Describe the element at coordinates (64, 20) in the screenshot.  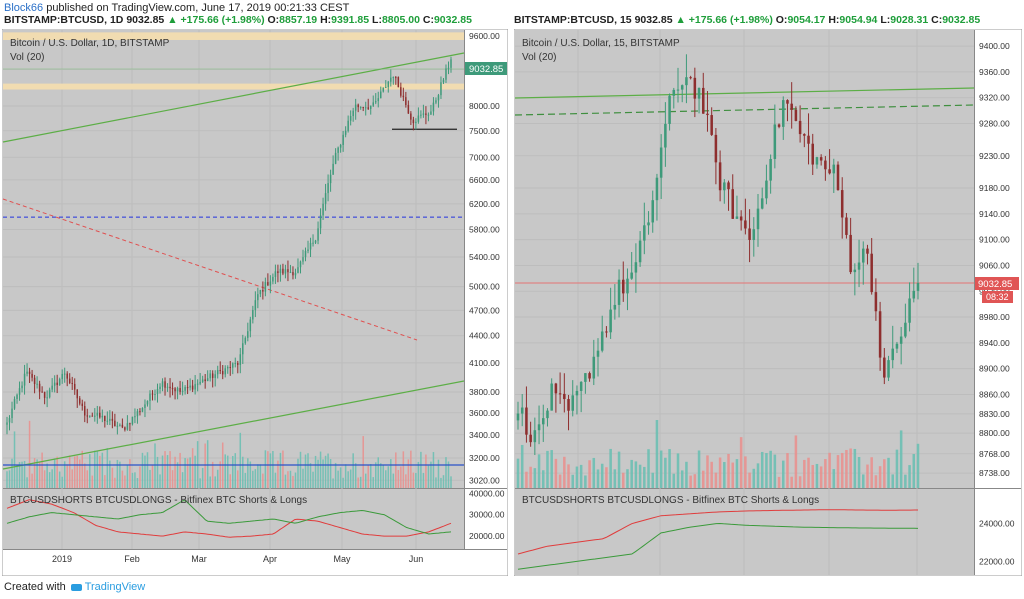
I see `left-symbol: BITSTAMP:BTCUSD, 1D` at that location.